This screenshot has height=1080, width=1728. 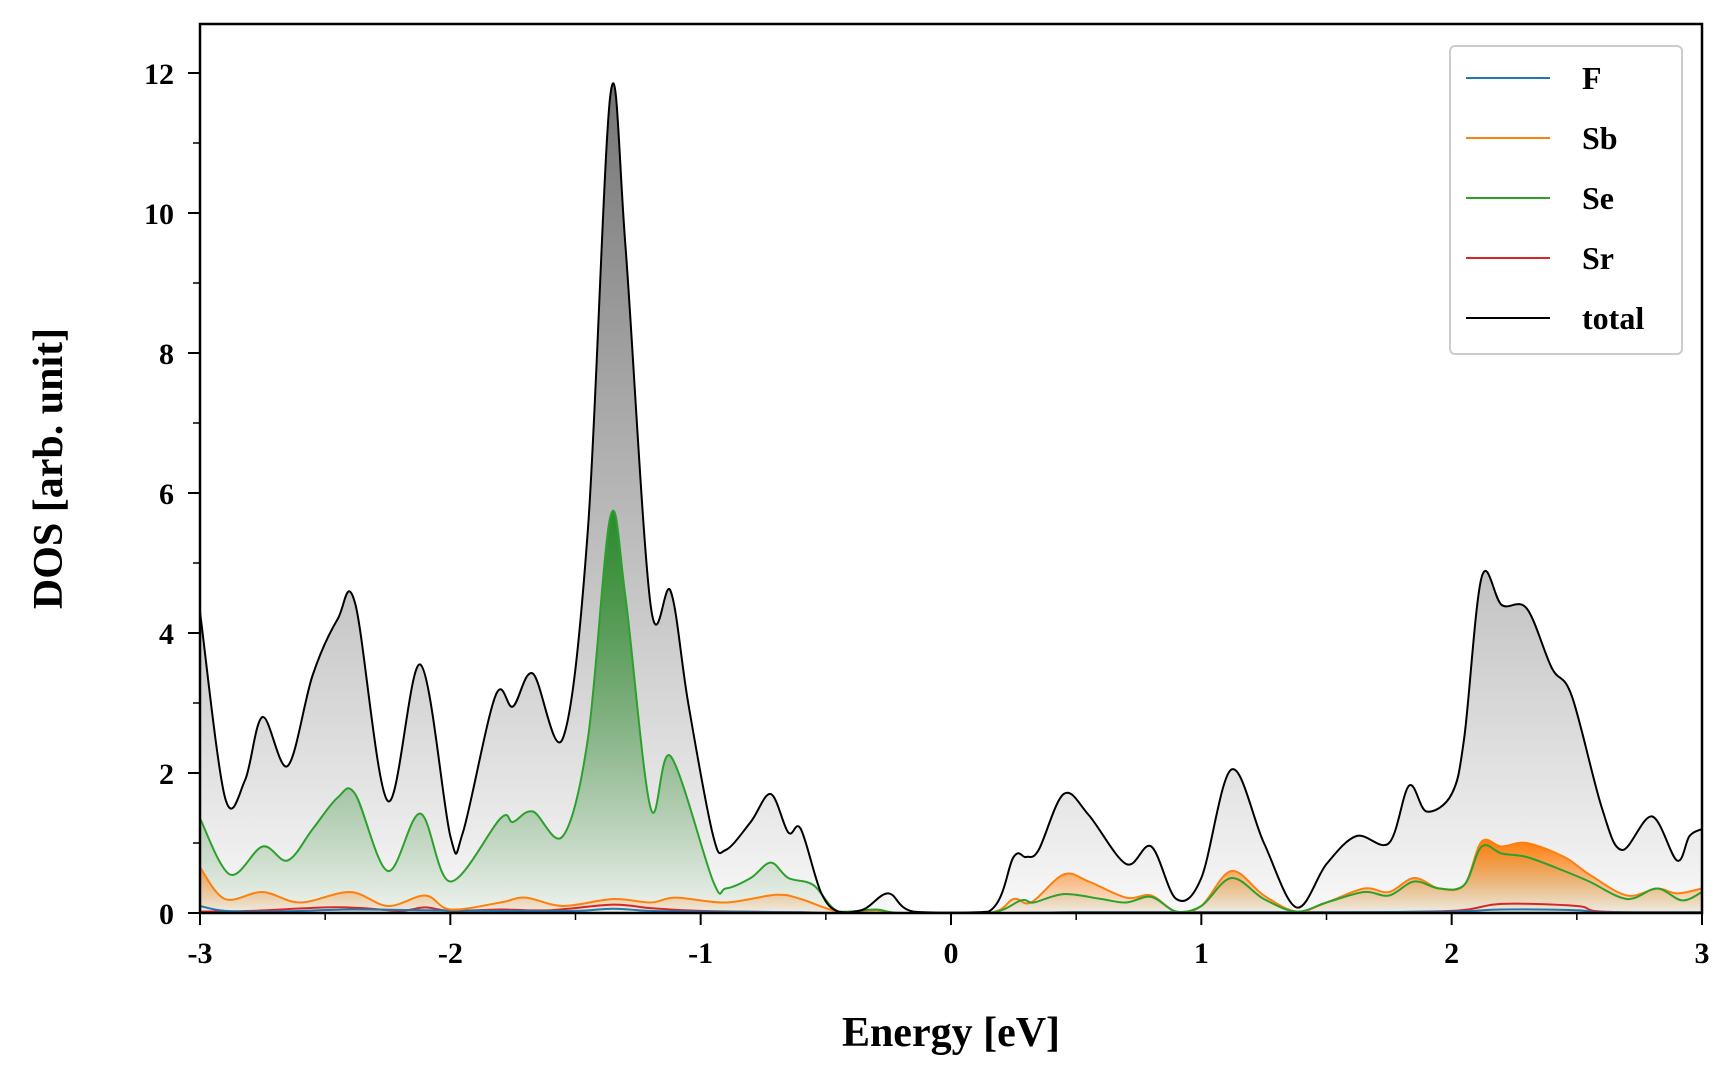 What do you see at coordinates (450, 953) in the screenshot?
I see `x-tick-label: -2` at bounding box center [450, 953].